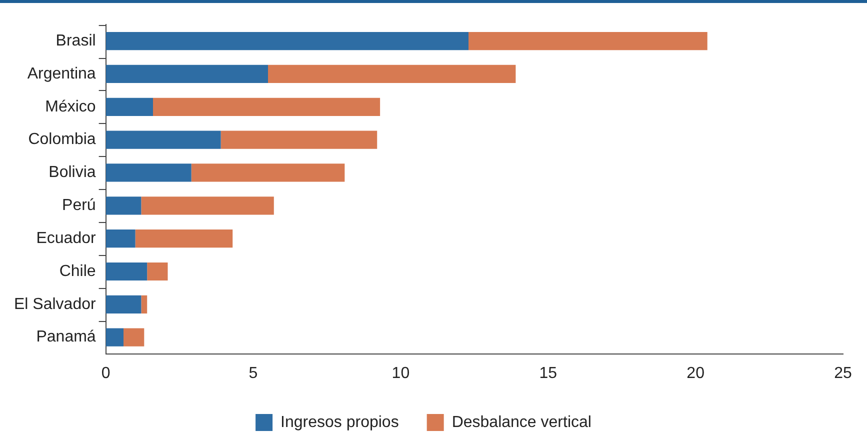 The width and height of the screenshot is (867, 447). I want to click on x-tick-label: 5, so click(253, 373).